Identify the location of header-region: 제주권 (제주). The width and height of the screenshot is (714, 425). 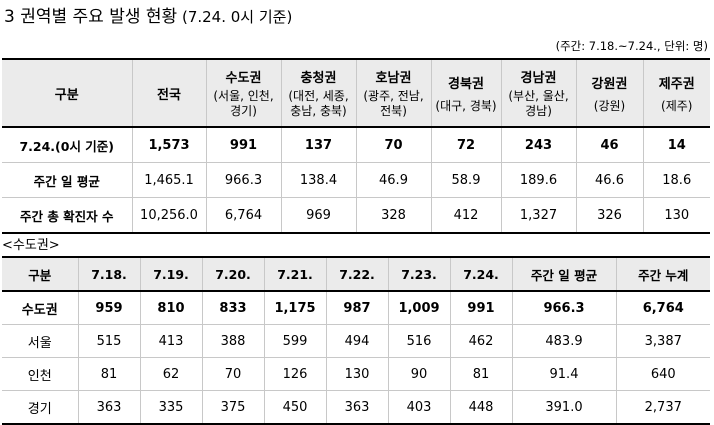
(676, 93).